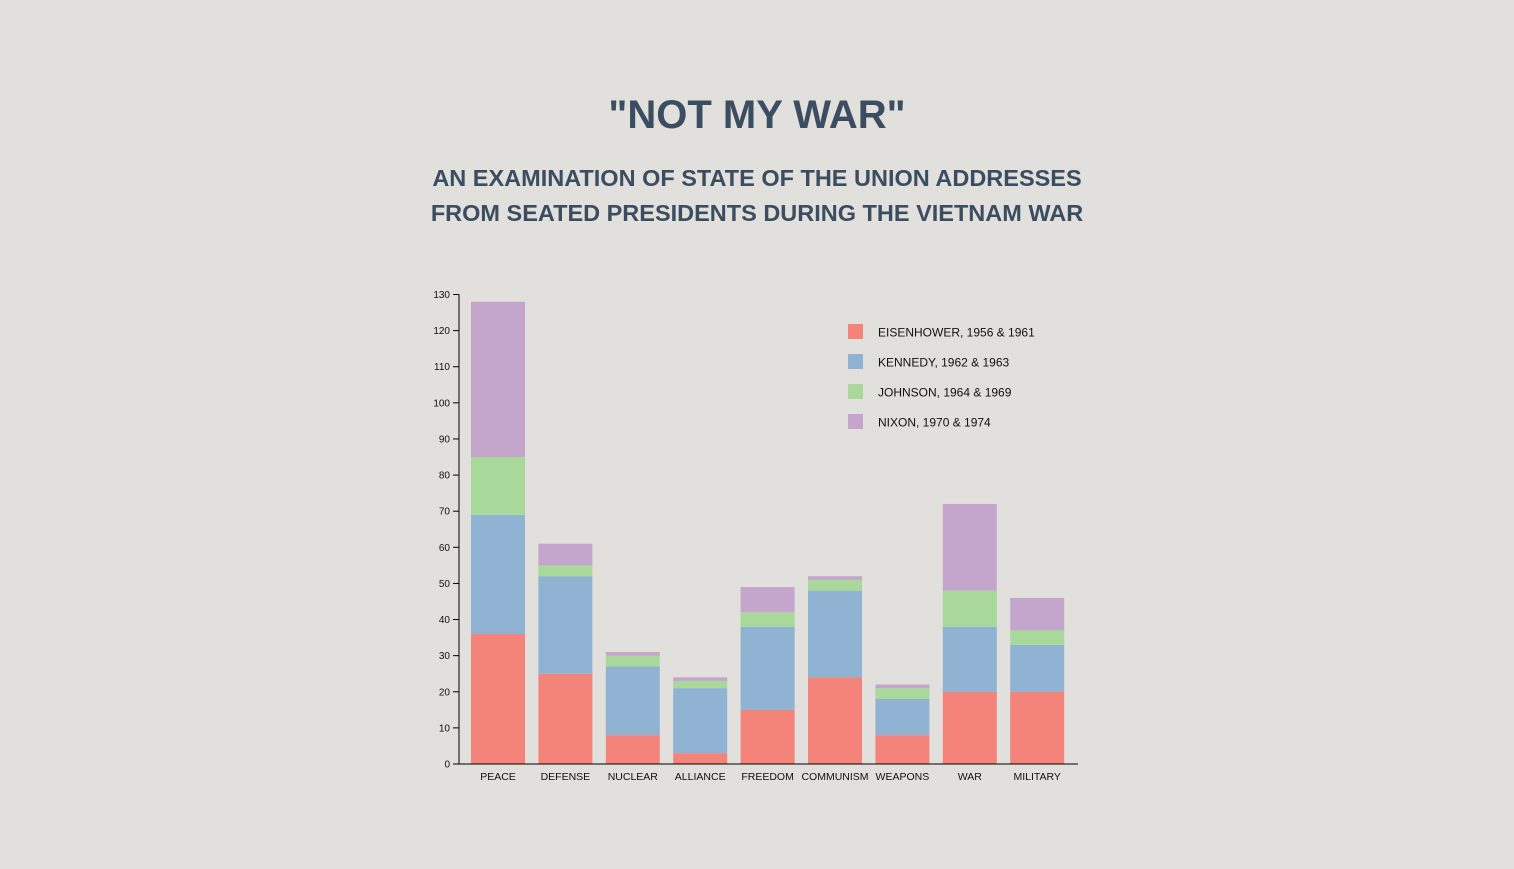 The image size is (1514, 869). I want to click on y-tick-label: 10, so click(445, 728).